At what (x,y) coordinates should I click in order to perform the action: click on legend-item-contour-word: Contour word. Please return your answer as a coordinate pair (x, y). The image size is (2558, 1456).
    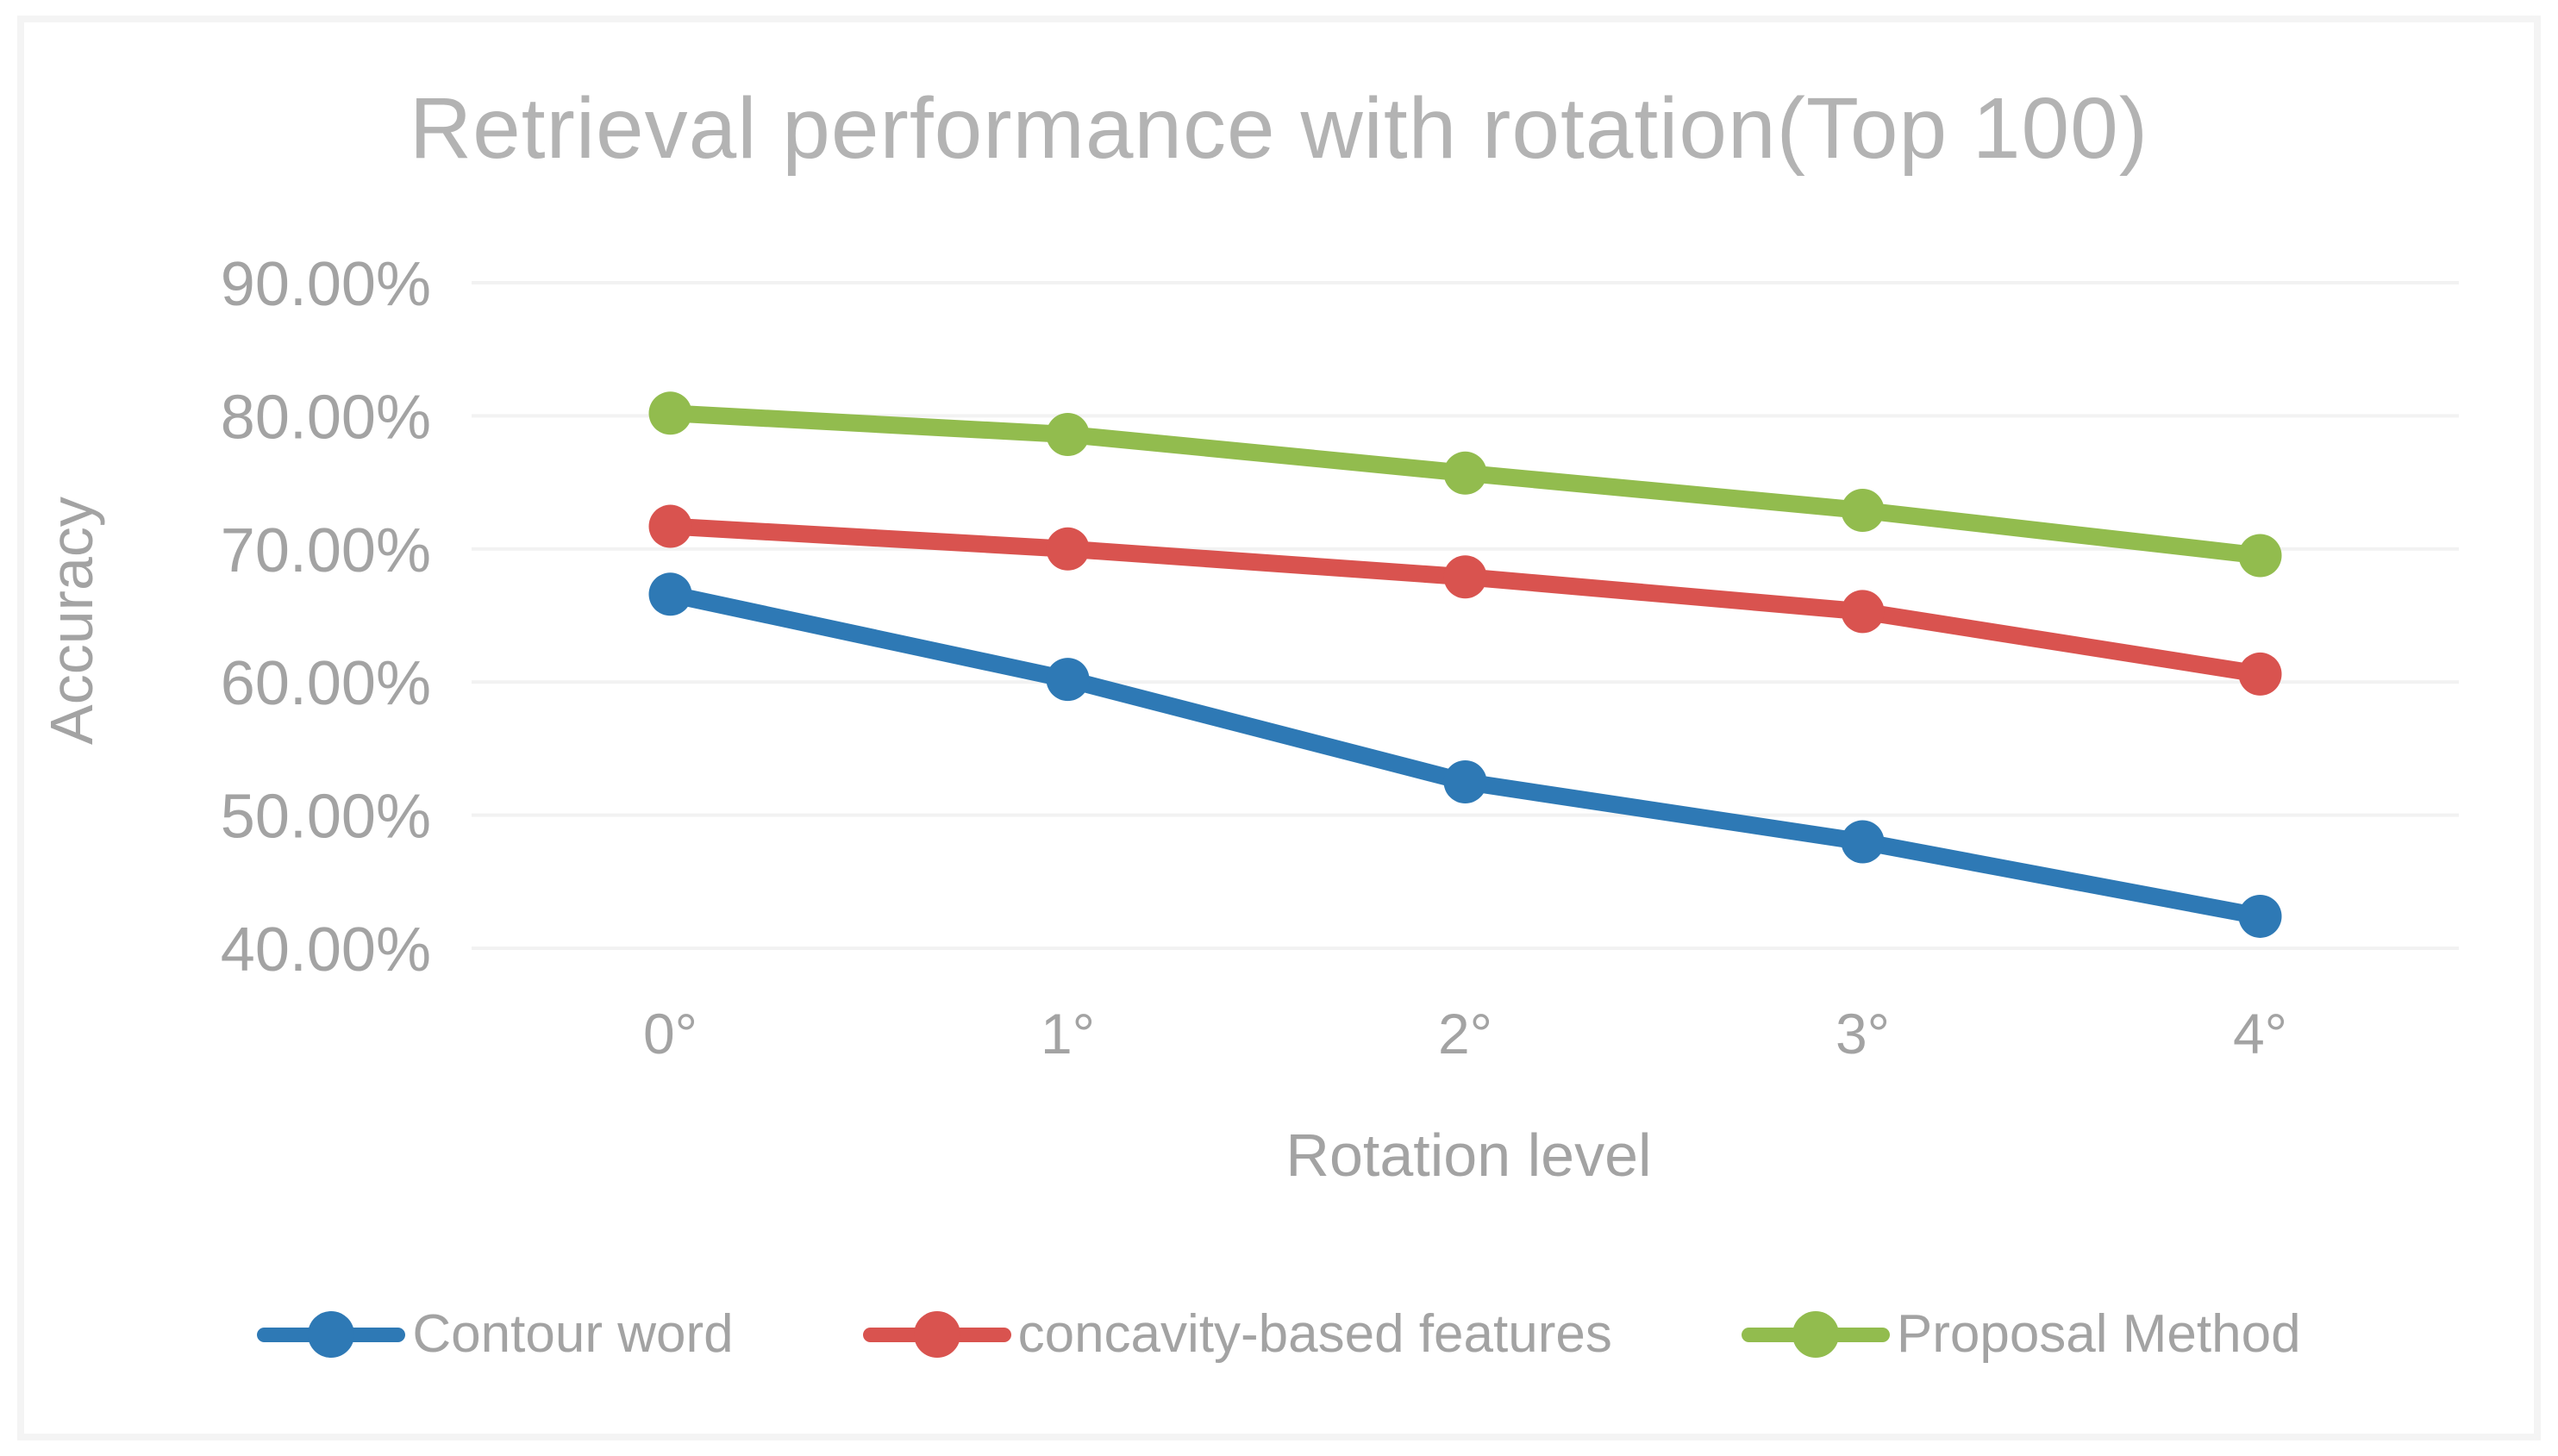
    Looking at the image, I should click on (495, 1334).